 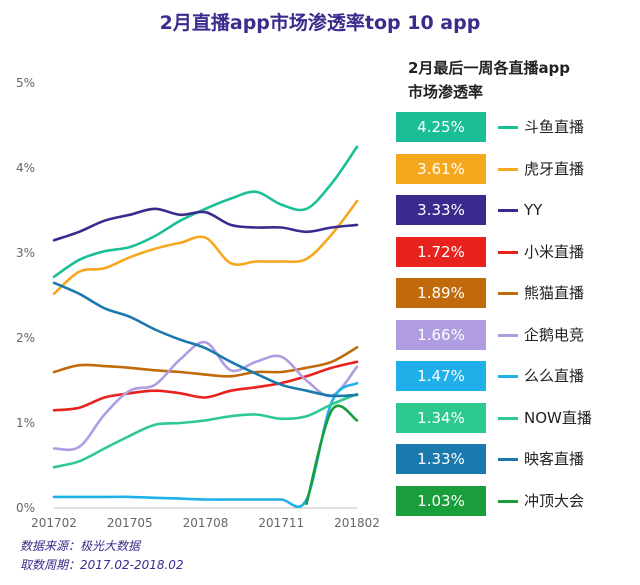 I want to click on data-period: 取数周期：2017.02-2018.02, so click(x=102, y=565).